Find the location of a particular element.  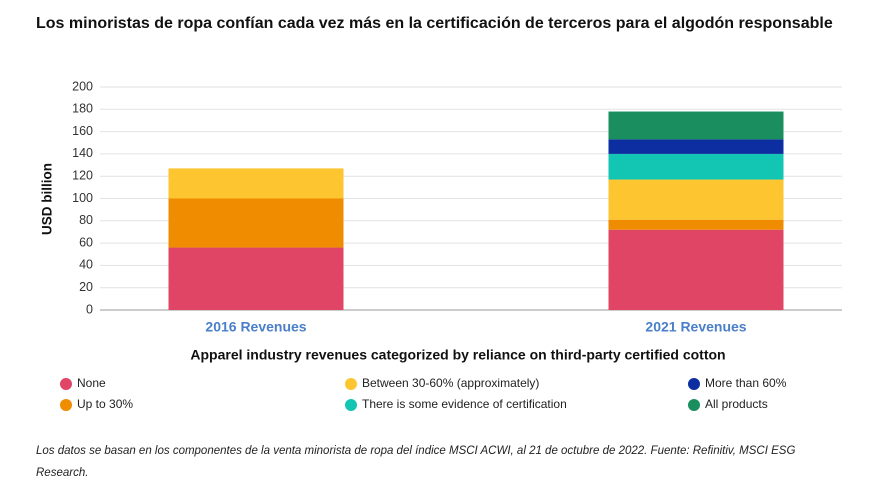

y-tick-label: 60 is located at coordinates (86, 242).